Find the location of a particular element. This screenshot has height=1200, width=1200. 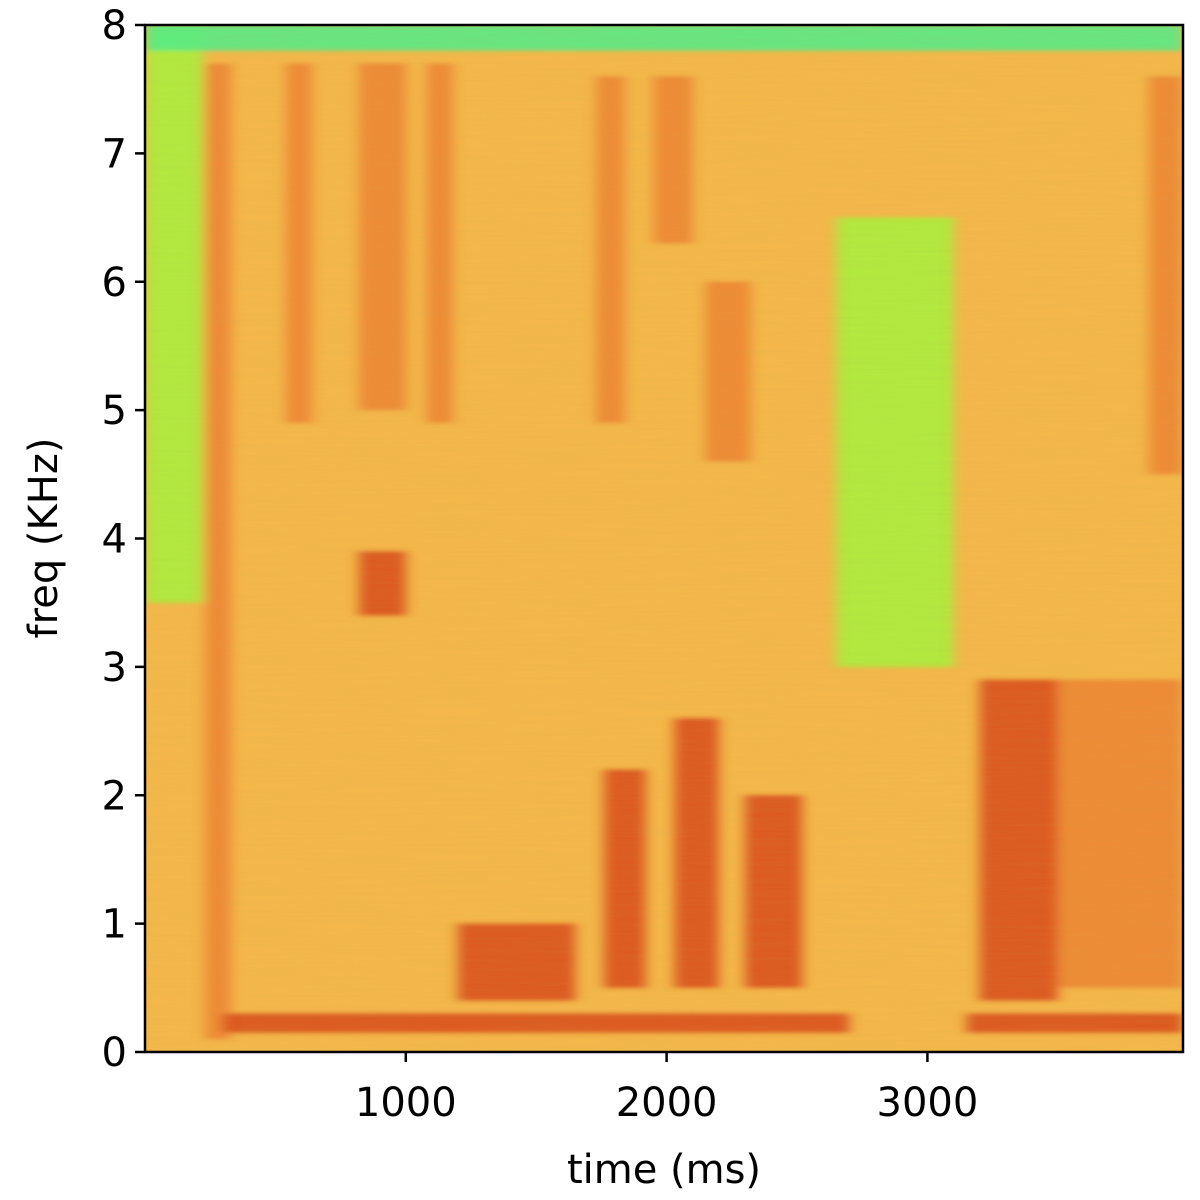

y-tick-label-4: 4 is located at coordinates (114, 540).